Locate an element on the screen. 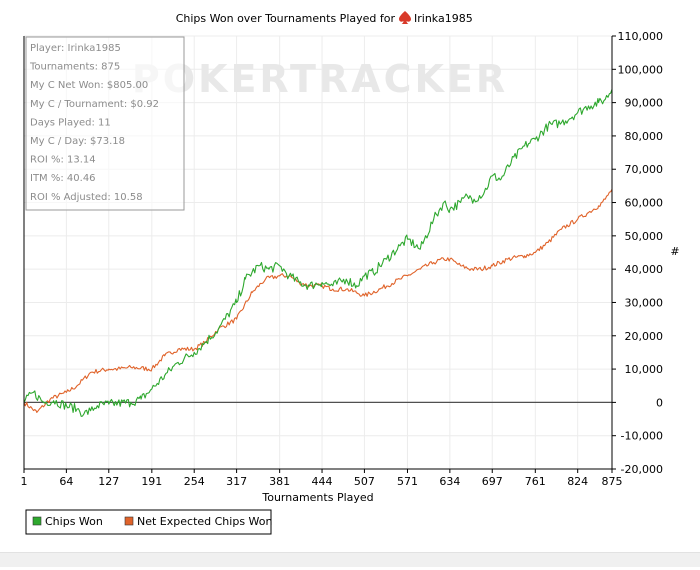  x-tick-label-3: 191 is located at coordinates (151, 481).